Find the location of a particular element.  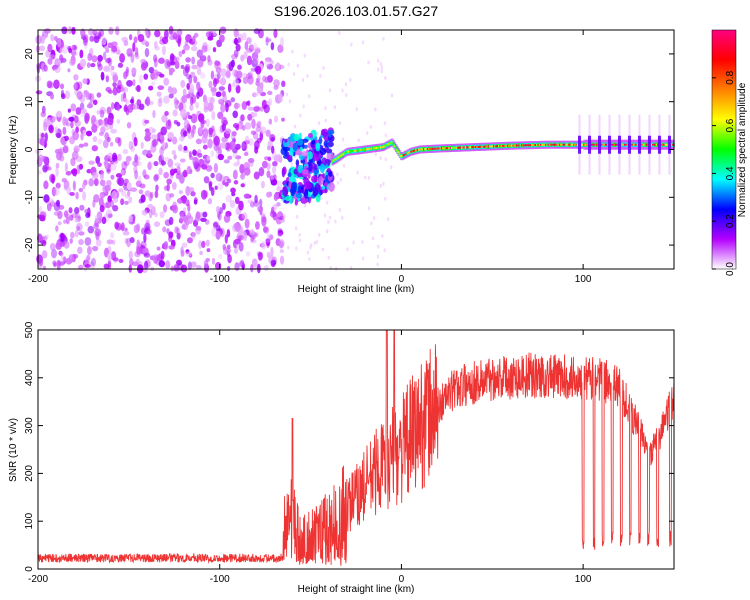

y-tick-label: 10 is located at coordinates (29, 102).